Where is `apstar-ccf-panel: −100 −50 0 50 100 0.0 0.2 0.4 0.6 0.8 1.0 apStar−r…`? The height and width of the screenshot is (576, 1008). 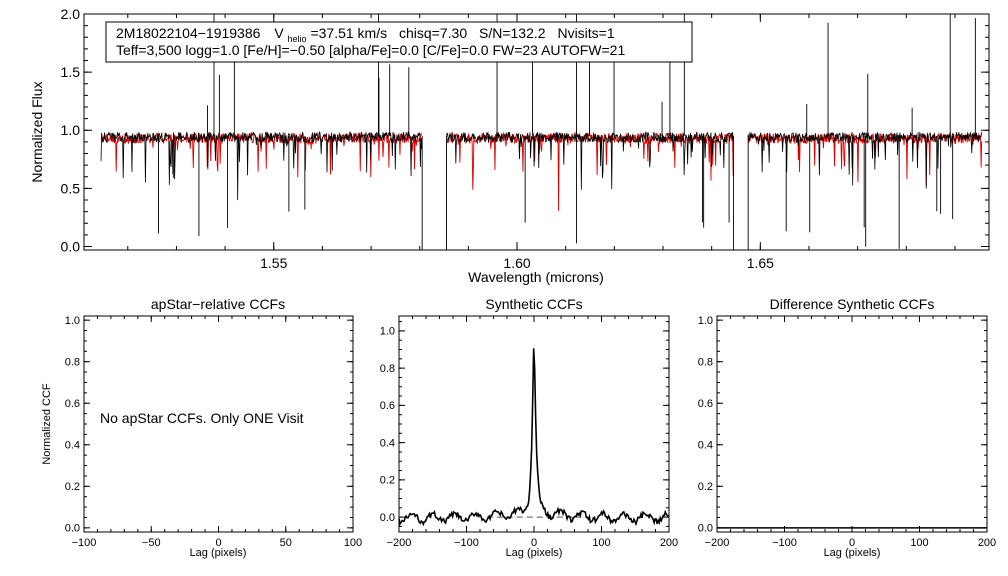 apstar-ccf-panel: −100 −50 0 50 100 0.0 0.2 0.4 0.6 0.8 1.0 apStar−r… is located at coordinates (201, 427).